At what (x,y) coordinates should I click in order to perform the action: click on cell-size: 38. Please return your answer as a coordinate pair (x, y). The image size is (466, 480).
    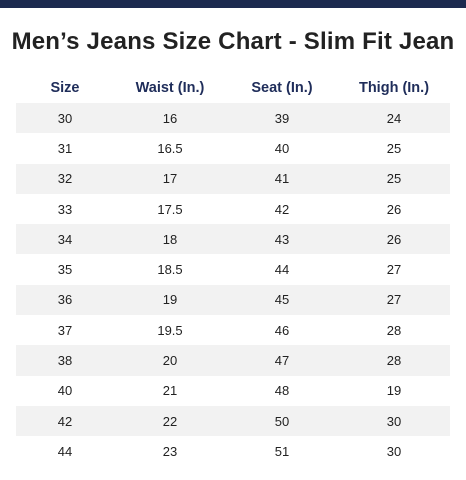
    Looking at the image, I should click on (65, 360).